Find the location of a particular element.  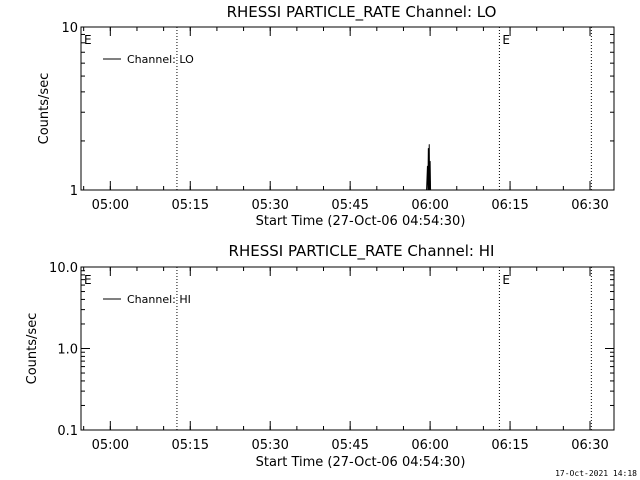

y-tick-label: 1 is located at coordinates (74, 191).